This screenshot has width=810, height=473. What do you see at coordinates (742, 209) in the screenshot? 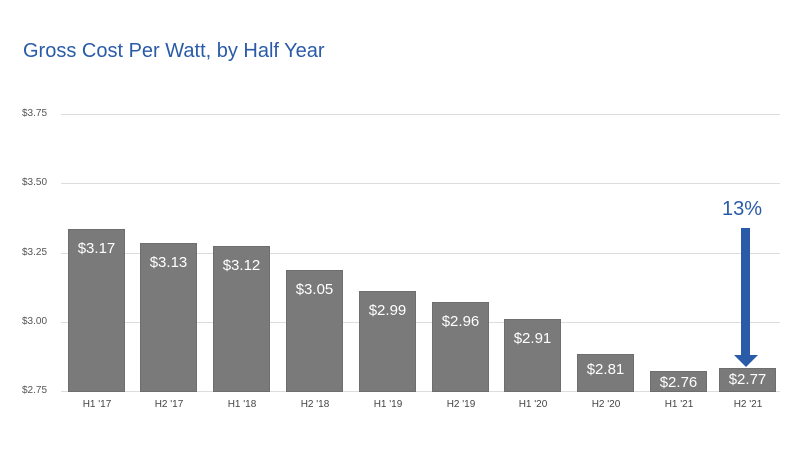
I see `annotation-percent: 13%` at bounding box center [742, 209].